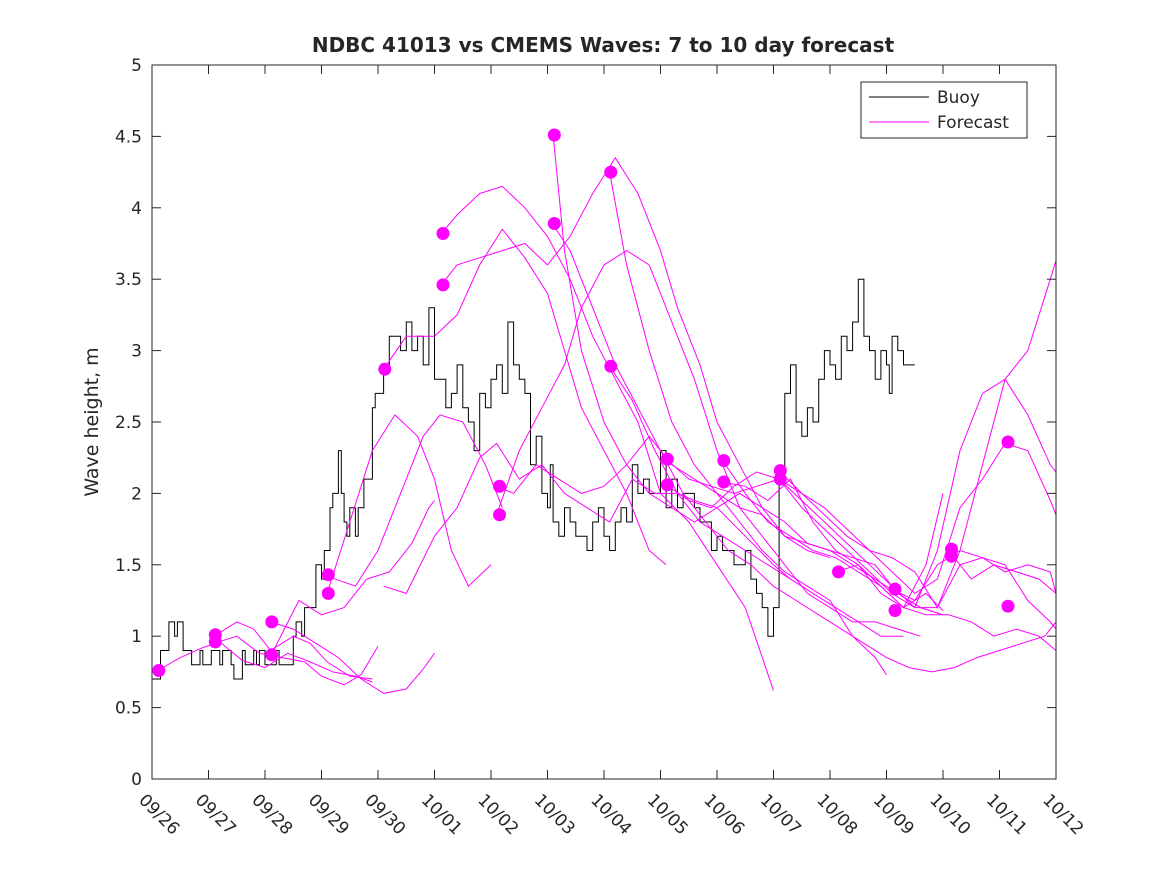 The height and width of the screenshot is (875, 1167). What do you see at coordinates (92, 421) in the screenshot?
I see `y-axis-label: Wave height, m` at bounding box center [92, 421].